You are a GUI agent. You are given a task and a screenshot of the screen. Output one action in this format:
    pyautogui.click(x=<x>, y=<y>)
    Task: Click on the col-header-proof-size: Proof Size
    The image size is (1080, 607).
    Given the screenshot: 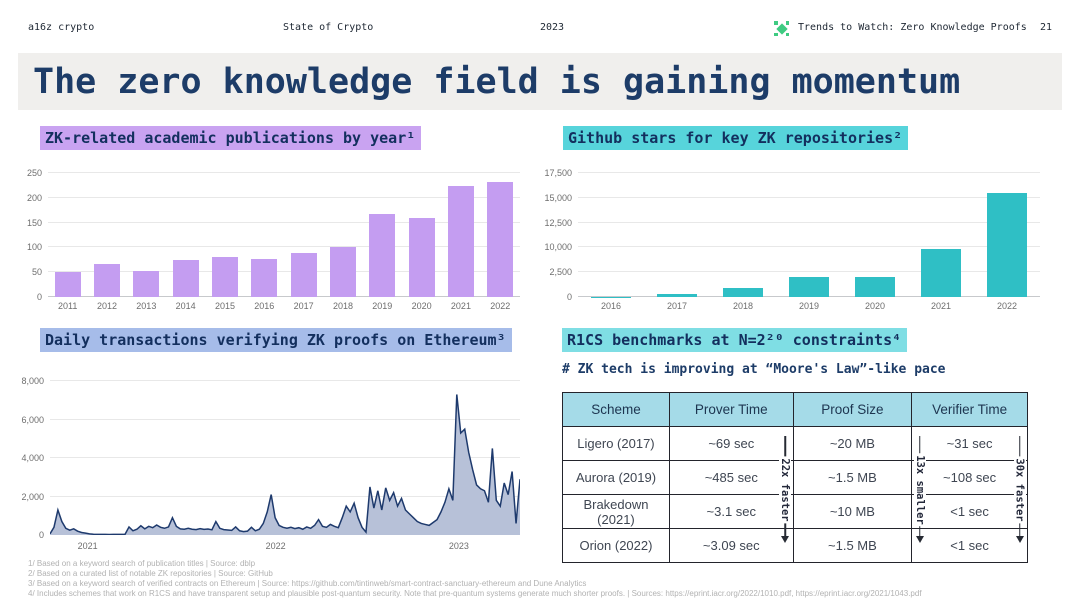 What is the action you would take?
    pyautogui.click(x=852, y=409)
    